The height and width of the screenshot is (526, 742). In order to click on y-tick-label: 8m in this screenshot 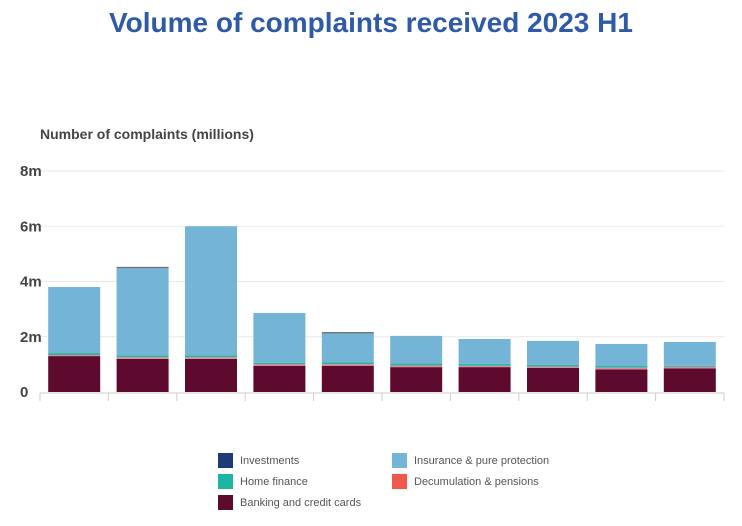, I will do `click(31, 171)`.